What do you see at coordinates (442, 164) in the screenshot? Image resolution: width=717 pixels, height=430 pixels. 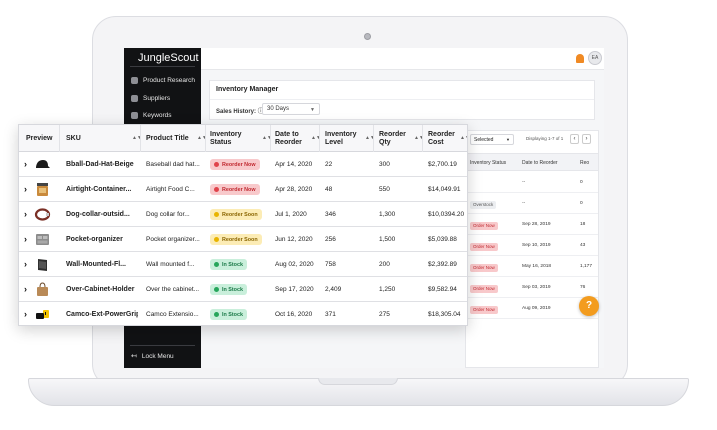 I see `reorder-cost-cell: $2,700.19` at bounding box center [442, 164].